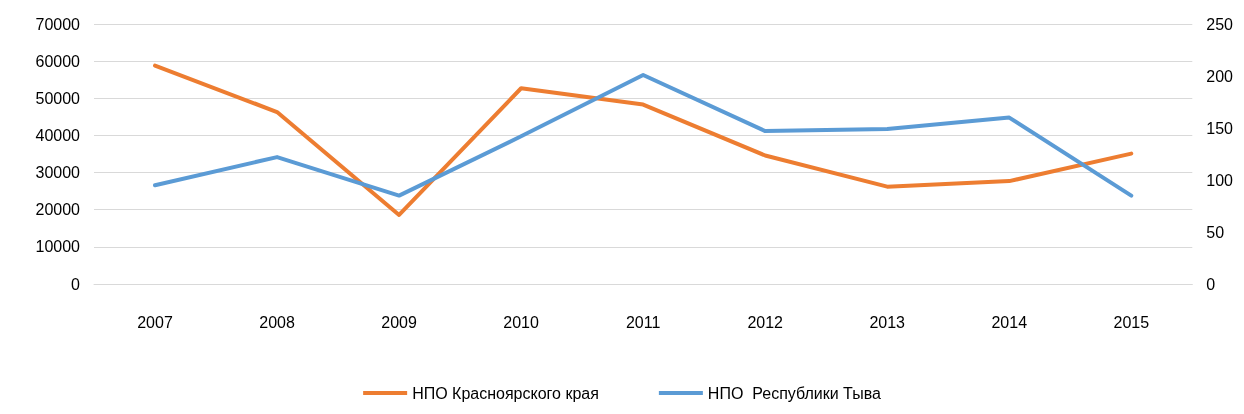 The height and width of the screenshot is (414, 1244). Describe the element at coordinates (505, 393) in the screenshot. I see `legend-label: НПО Красноярского края` at that location.